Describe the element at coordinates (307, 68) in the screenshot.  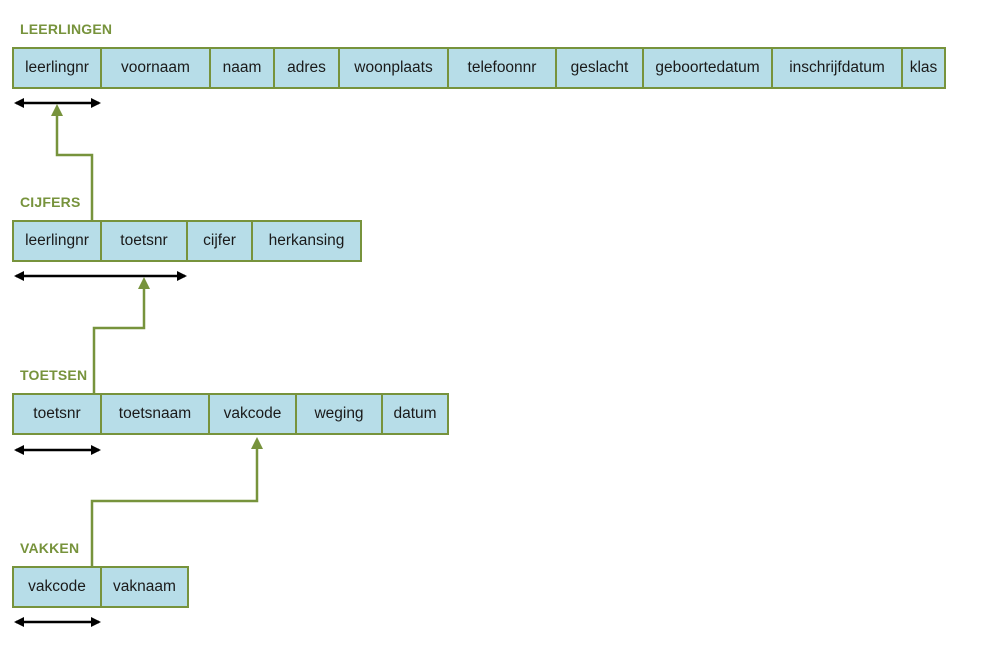
I see `field-adres: adres` at that location.